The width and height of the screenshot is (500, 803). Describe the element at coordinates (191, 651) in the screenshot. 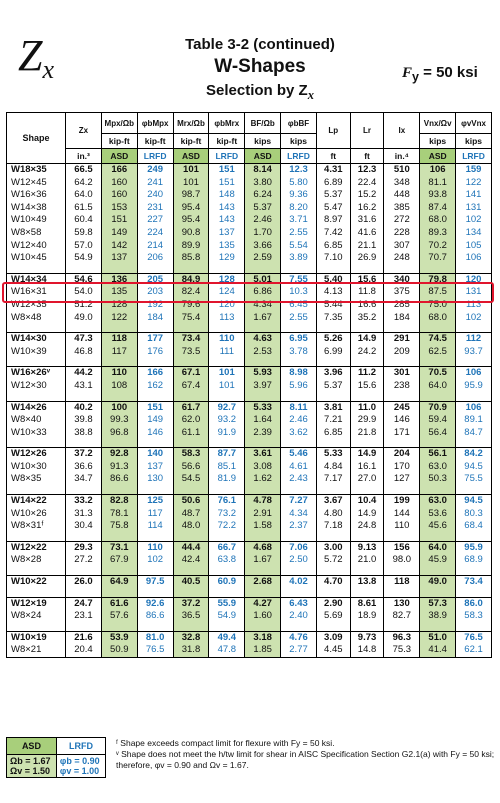

I see `value-cell: 31.8` at that location.